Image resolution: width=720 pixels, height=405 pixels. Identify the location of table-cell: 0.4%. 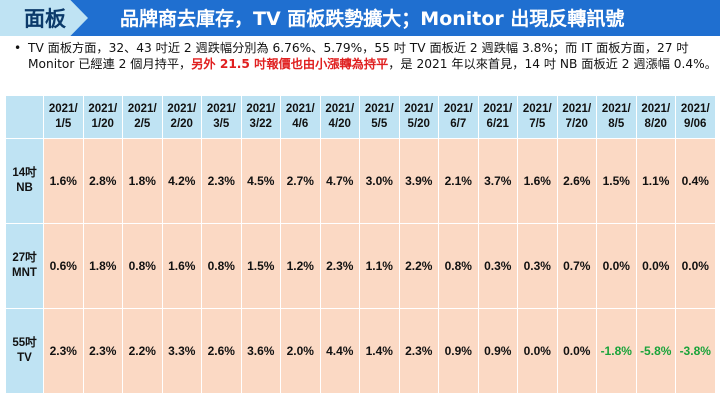
(695, 181).